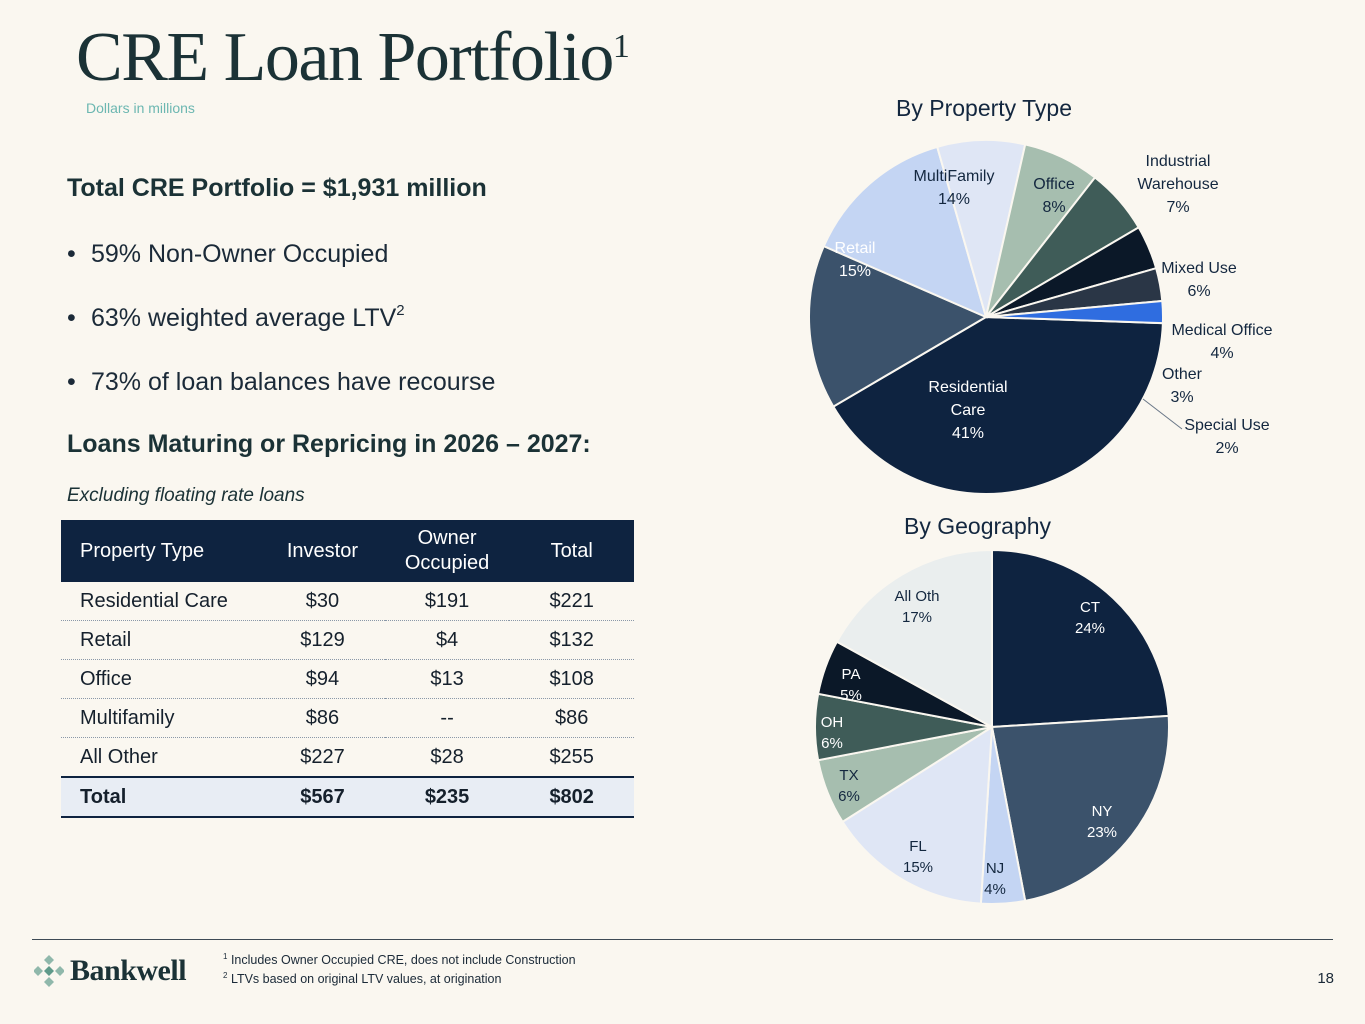 The image size is (1365, 1024). I want to click on table-cell: All Other, so click(161, 757).